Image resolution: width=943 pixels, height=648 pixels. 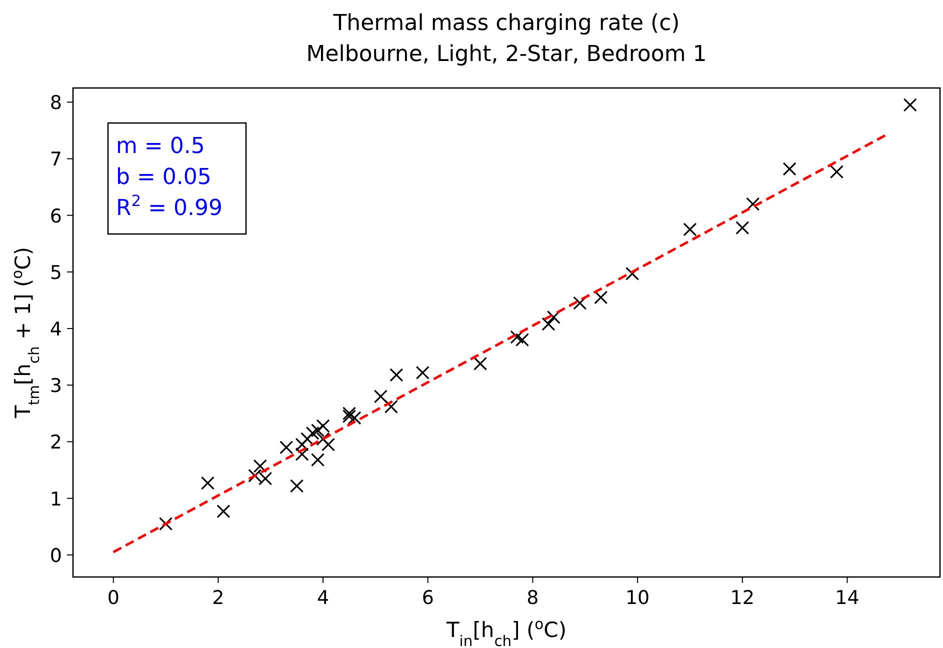 What do you see at coordinates (506, 39) in the screenshot?
I see `chart-title: Thermal mass charging rate (c) Melbourne, Light, 2-Star, Bedroom 1` at bounding box center [506, 39].